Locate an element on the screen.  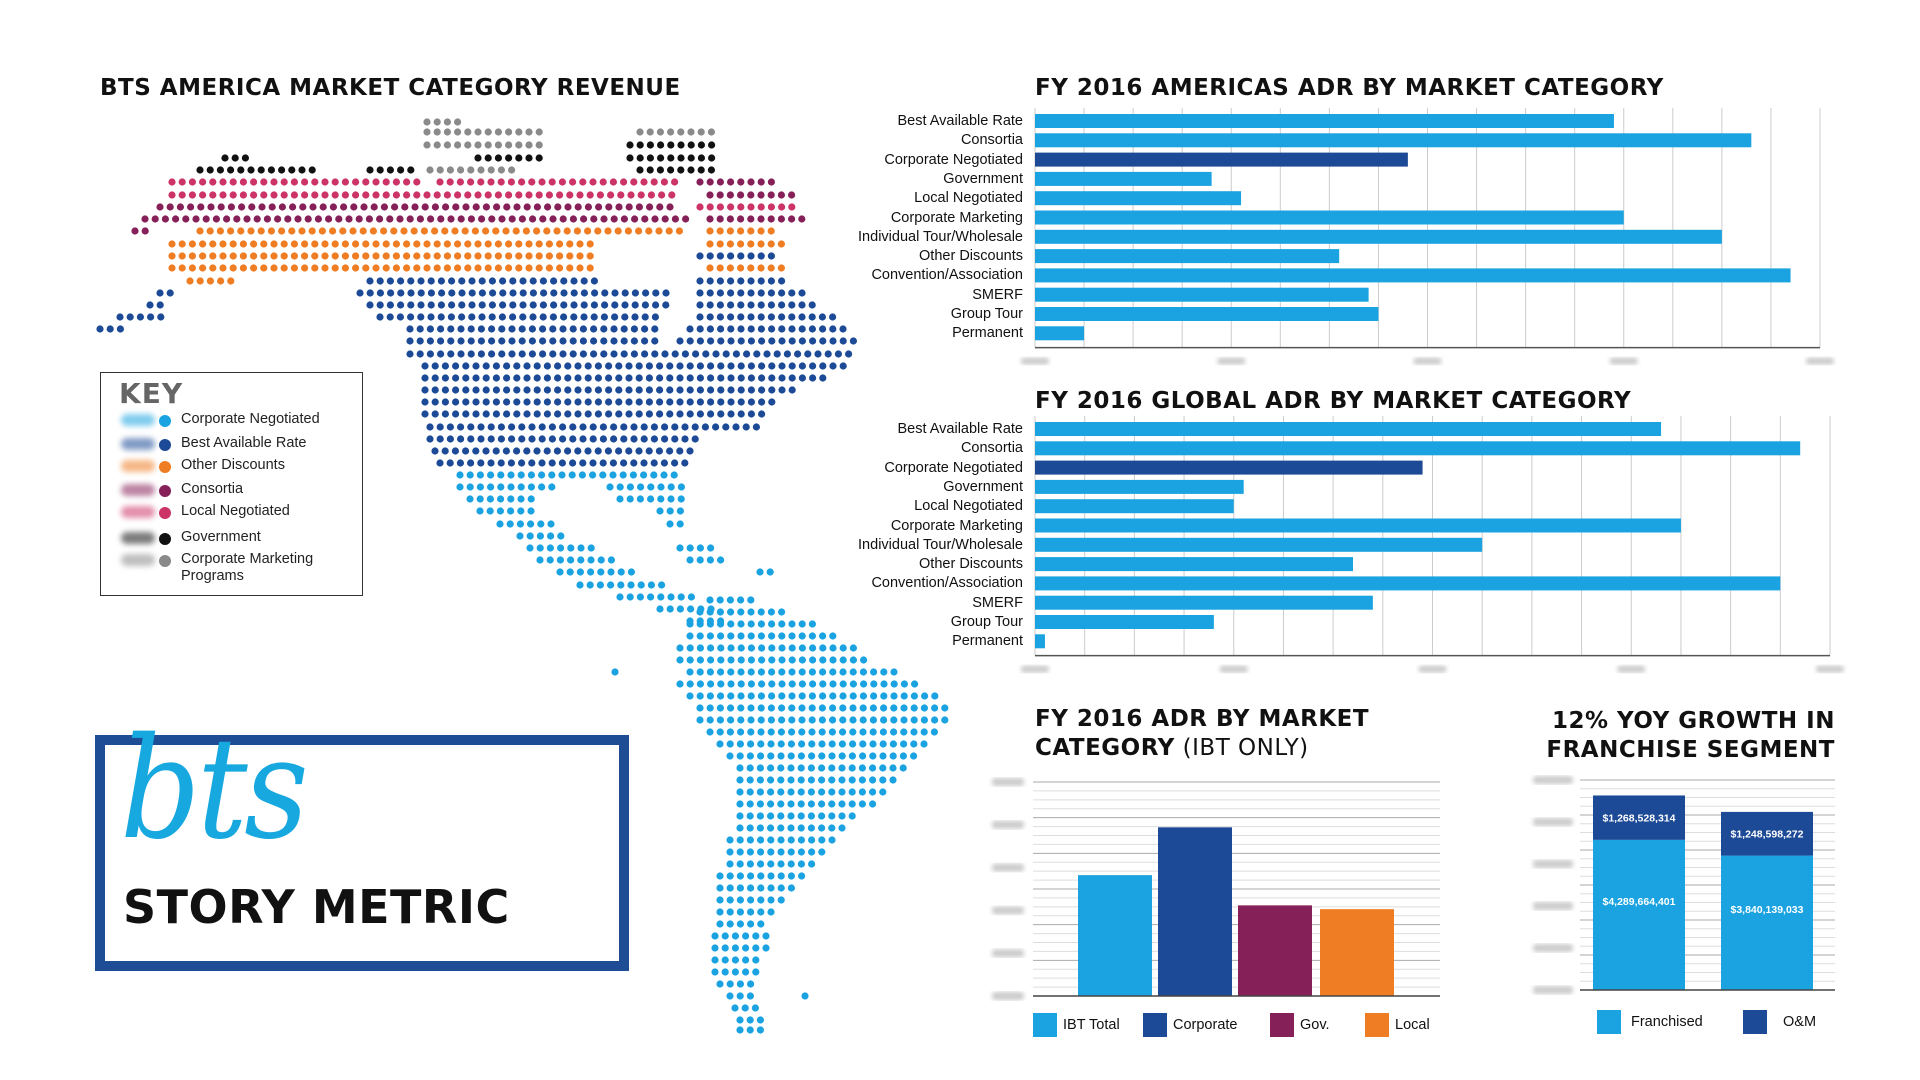
category-label: Group Tour is located at coordinates (986, 622).